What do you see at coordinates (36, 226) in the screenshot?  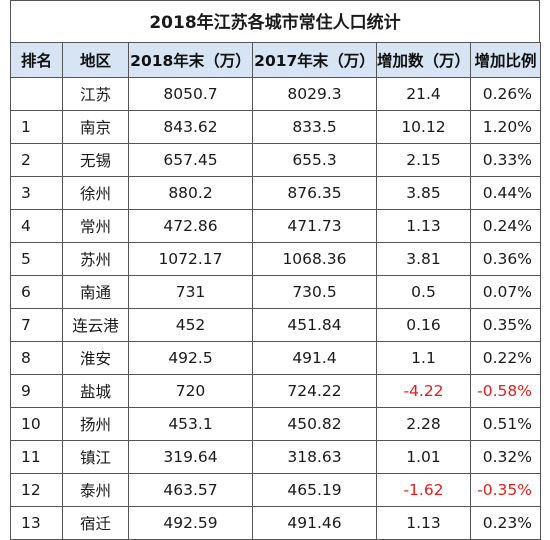 I see `cell-rank: 4` at bounding box center [36, 226].